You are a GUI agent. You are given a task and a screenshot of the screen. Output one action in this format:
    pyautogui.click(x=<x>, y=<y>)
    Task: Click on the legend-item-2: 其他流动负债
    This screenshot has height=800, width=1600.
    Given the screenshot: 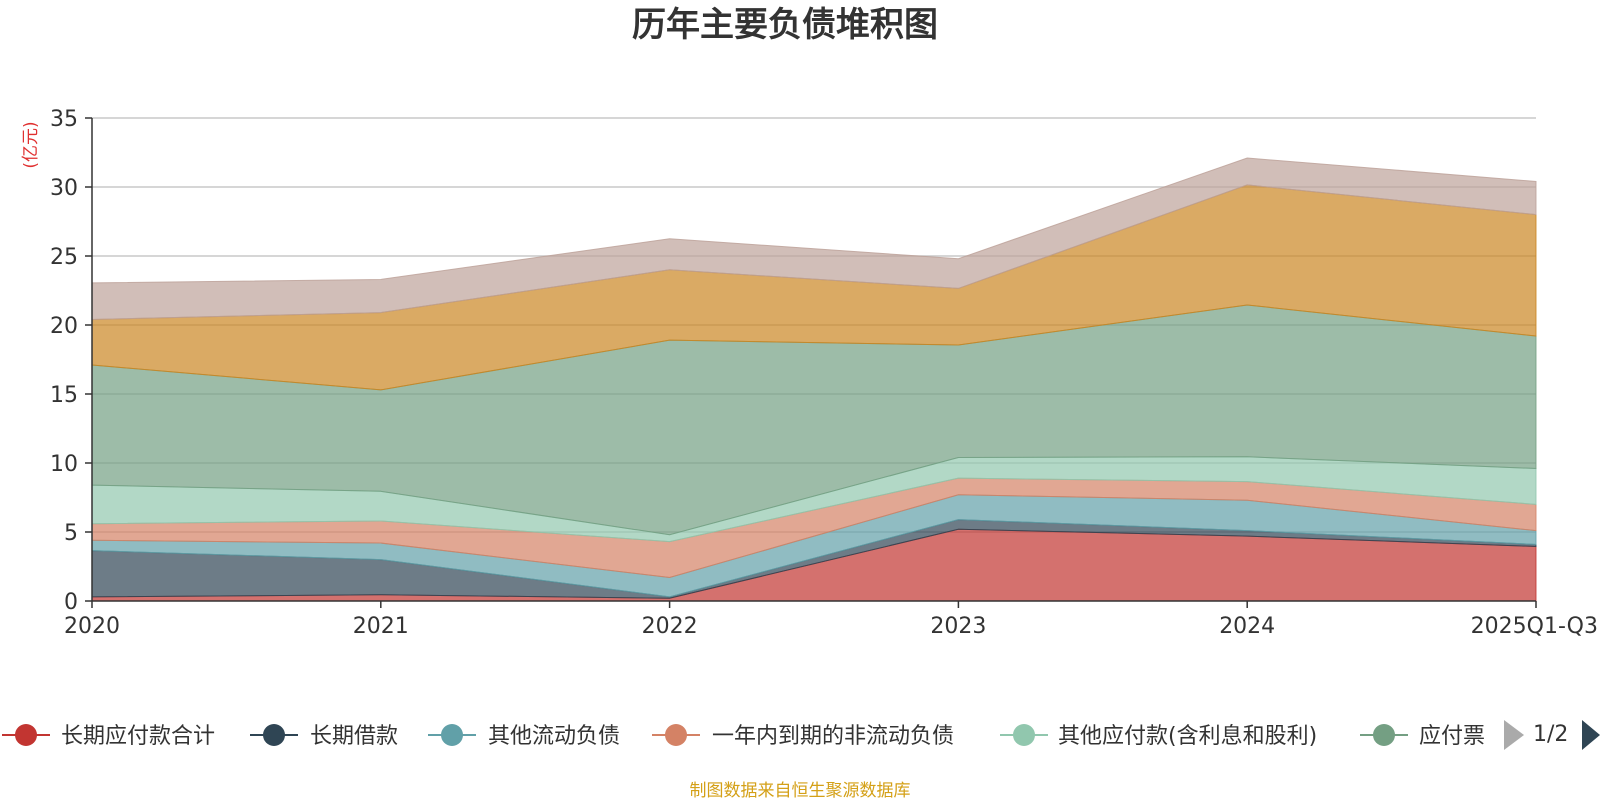 What is the action you would take?
    pyautogui.click(x=524, y=736)
    